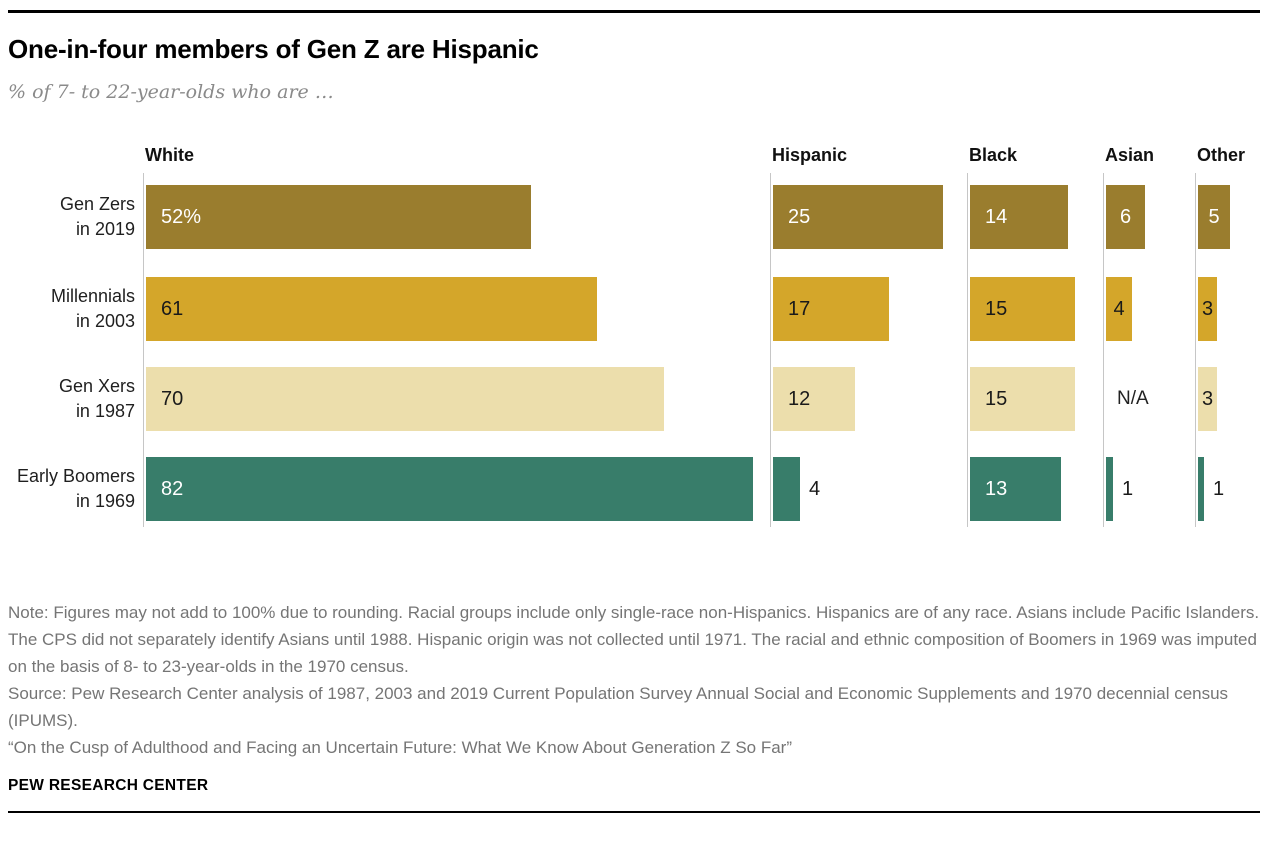 This screenshot has height=848, width=1268. I want to click on top-rule, so click(634, 11).